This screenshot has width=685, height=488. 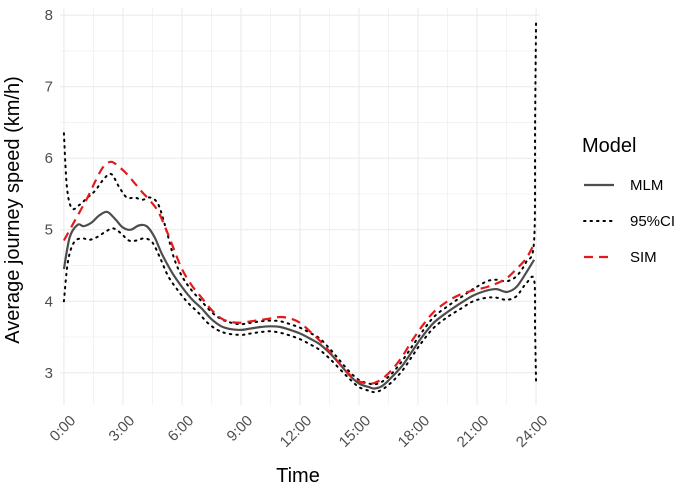 I want to click on x-tick-label: 12:00, so click(x=296, y=431).